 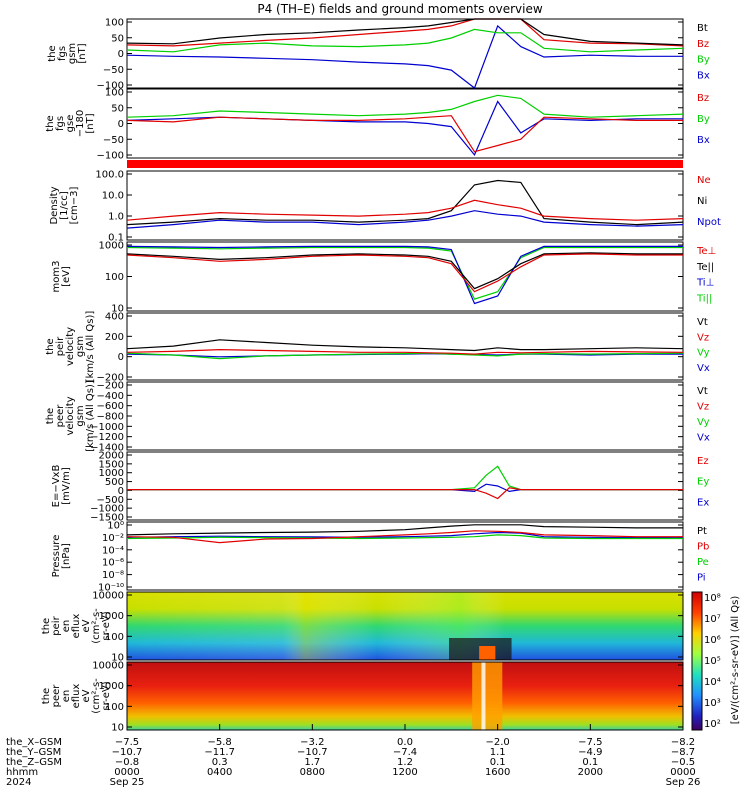 I want to click on ephemeris-value: −10.7, so click(x=127, y=752).